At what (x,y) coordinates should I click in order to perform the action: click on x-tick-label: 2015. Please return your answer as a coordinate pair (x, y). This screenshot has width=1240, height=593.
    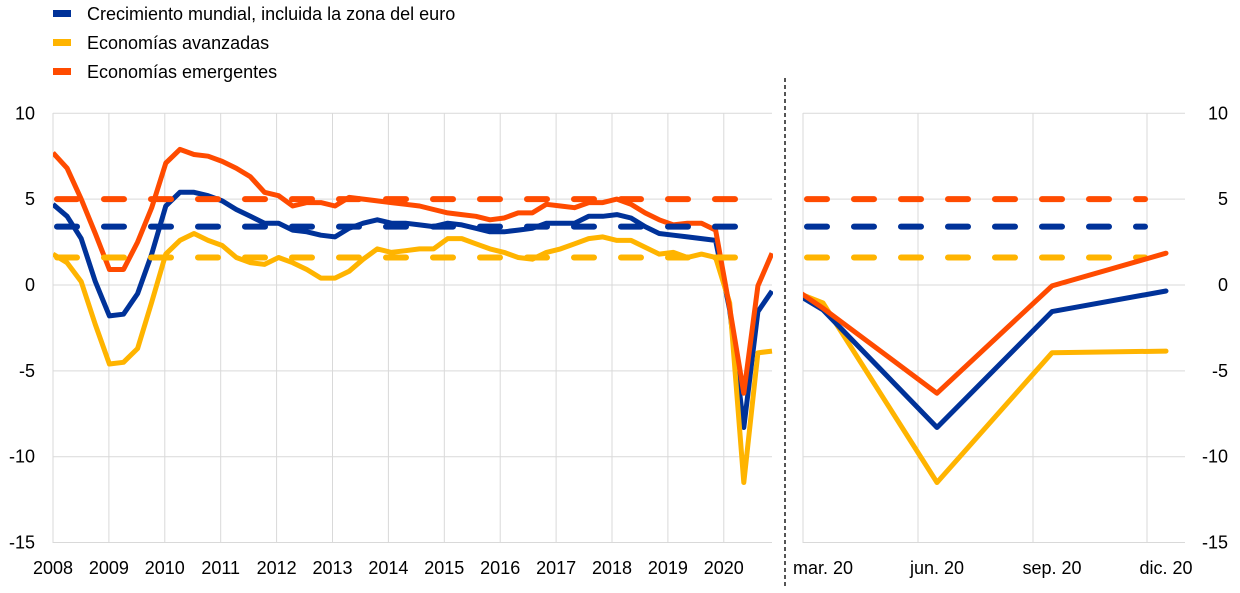
    Looking at the image, I should click on (444, 568).